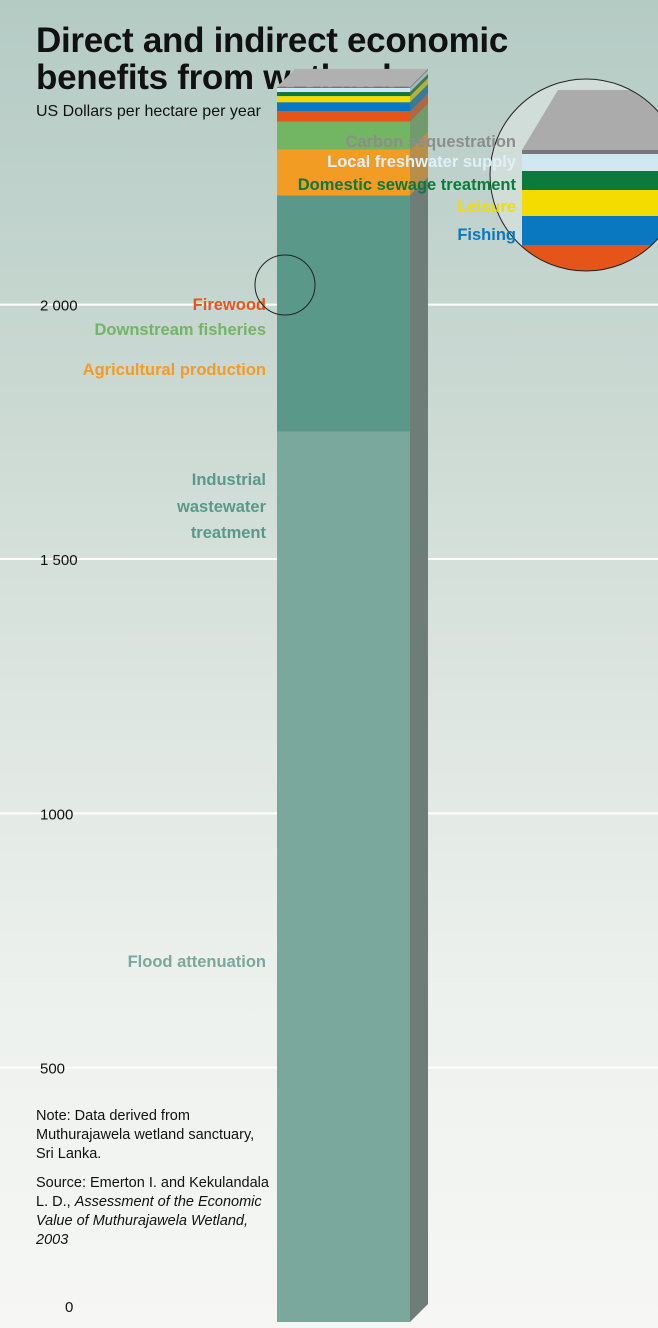  I want to click on y-tick-label-2000: 2 000, so click(59, 306).